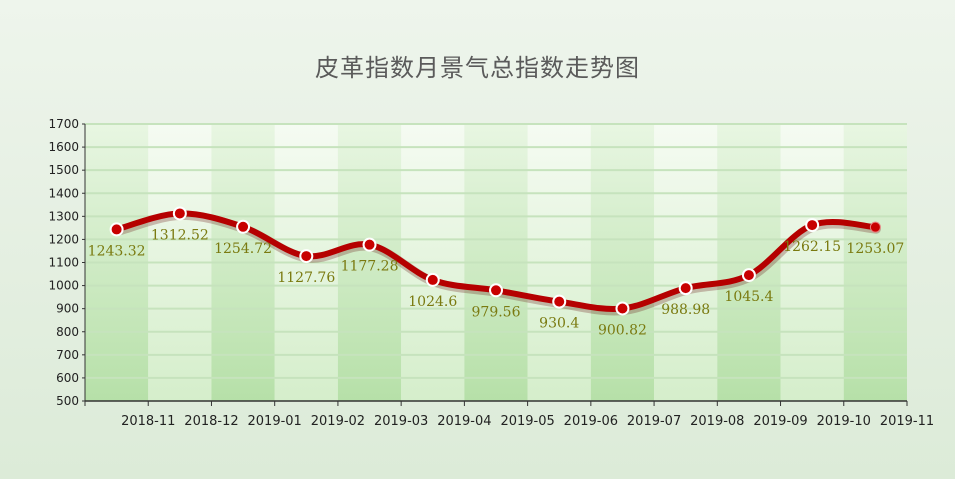  Describe the element at coordinates (67, 378) in the screenshot. I see `y-tick-label: 600` at that location.